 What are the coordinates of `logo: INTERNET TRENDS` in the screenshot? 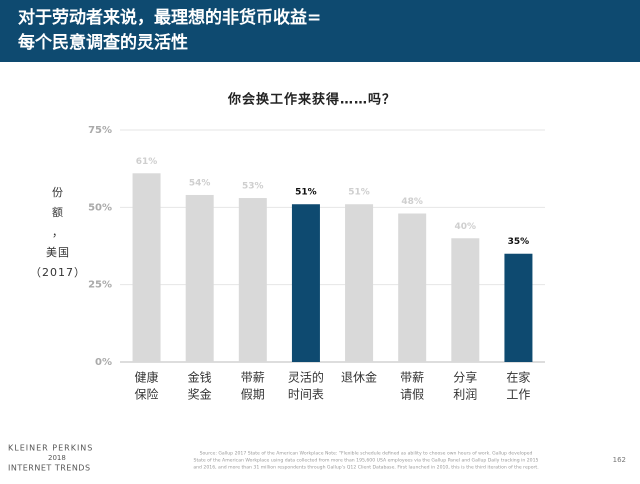 It's located at (49, 468).